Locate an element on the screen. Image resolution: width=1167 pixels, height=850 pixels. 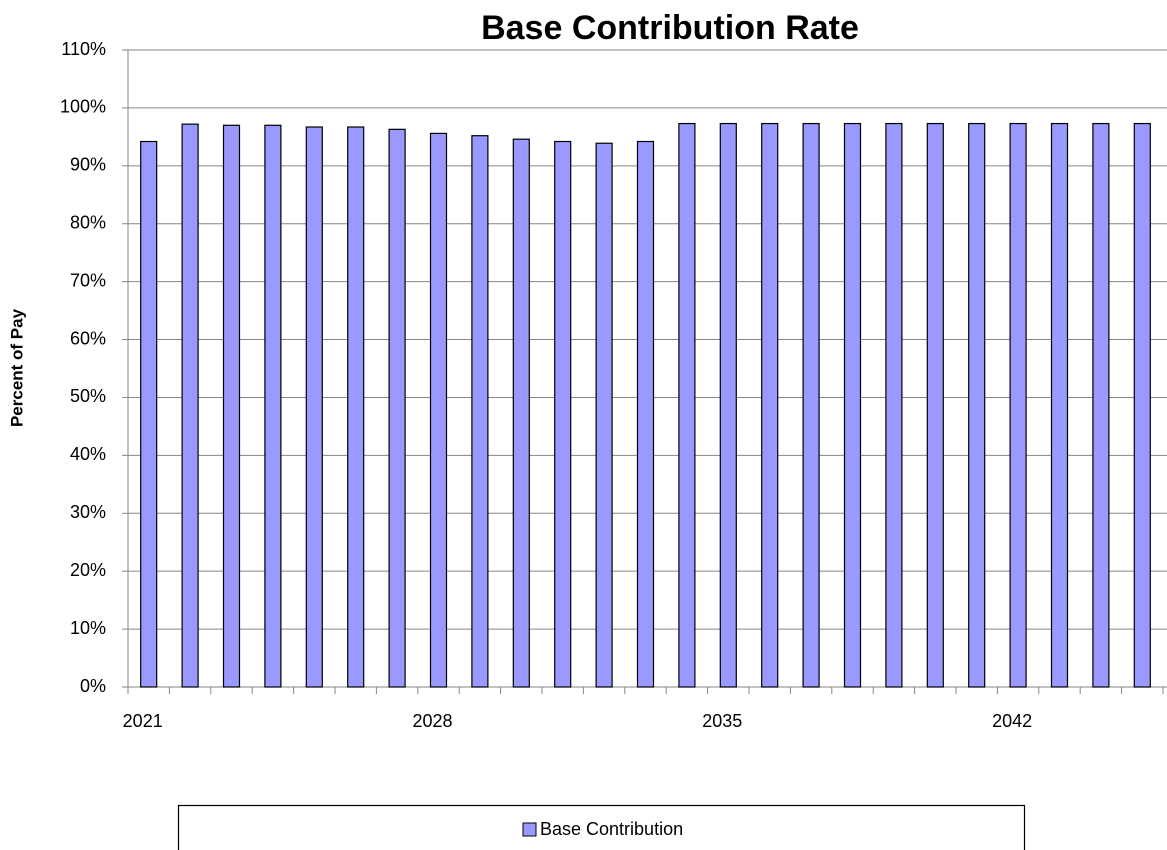
legend-swatch is located at coordinates (529, 829).